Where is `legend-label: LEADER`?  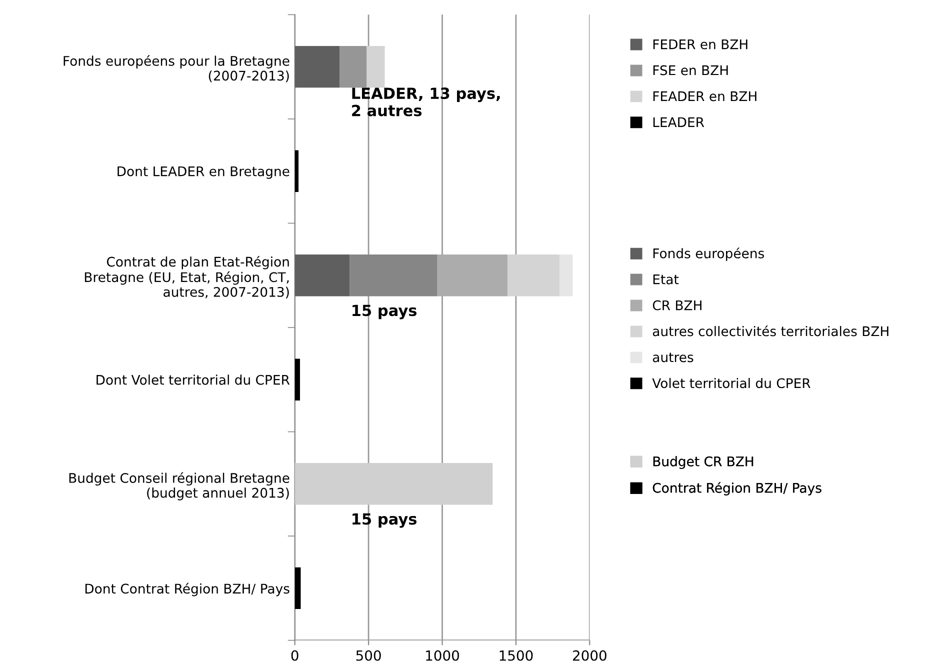
legend-label: LEADER is located at coordinates (678, 122).